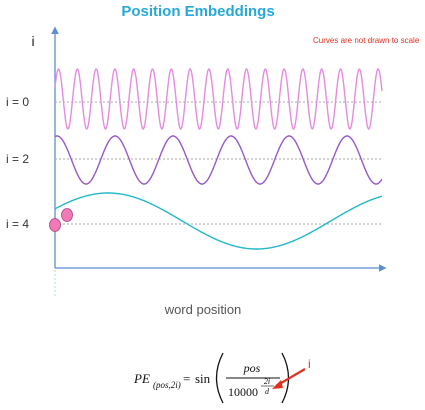 This screenshot has height=410, width=425. Describe the element at coordinates (277, 384) in the screenshot. I see `callout-arrow-head` at that location.